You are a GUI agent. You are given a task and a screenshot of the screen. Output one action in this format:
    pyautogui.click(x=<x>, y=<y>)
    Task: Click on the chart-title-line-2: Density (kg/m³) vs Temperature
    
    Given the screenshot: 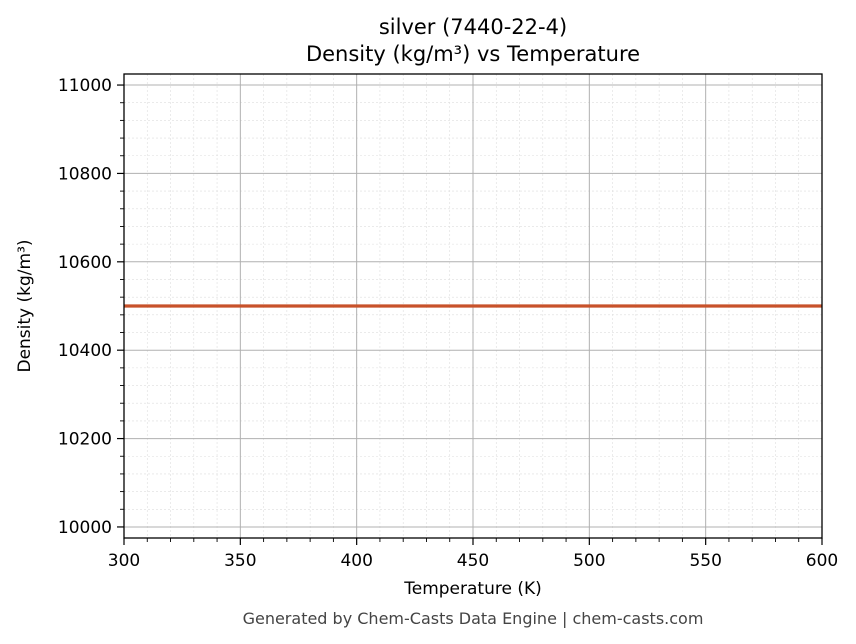 What is the action you would take?
    pyautogui.click(x=473, y=54)
    